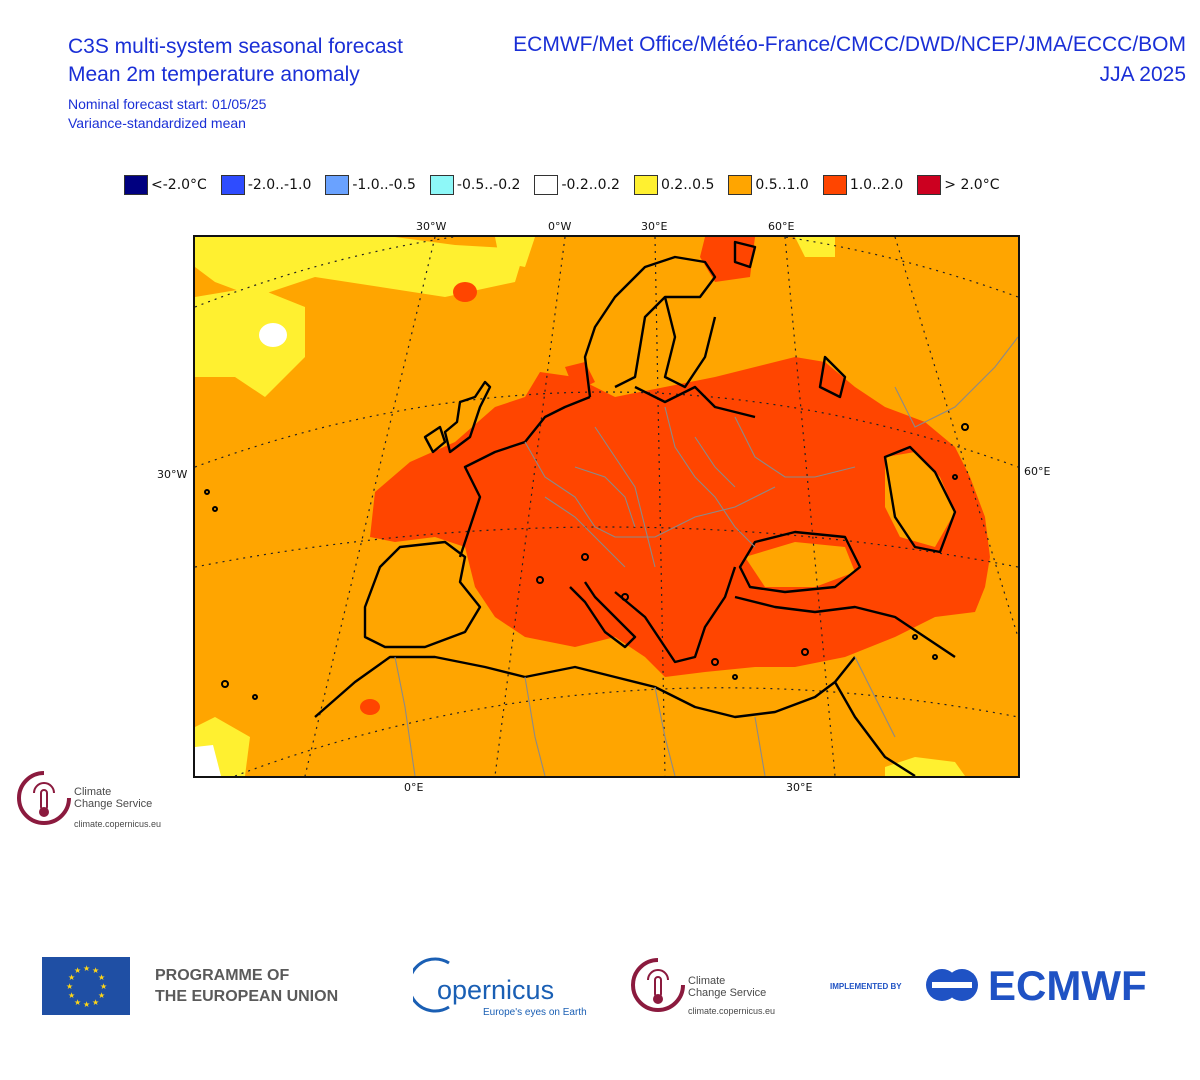  What do you see at coordinates (265, 185) in the screenshot?
I see `legend-item: -2.0..-1.0` at bounding box center [265, 185].